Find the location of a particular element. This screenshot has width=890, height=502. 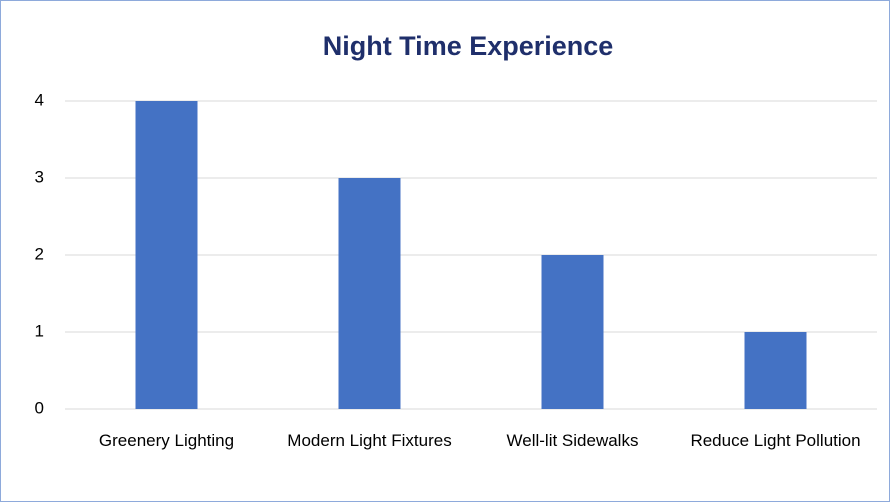

y-tick-label: 2 is located at coordinates (39, 253).